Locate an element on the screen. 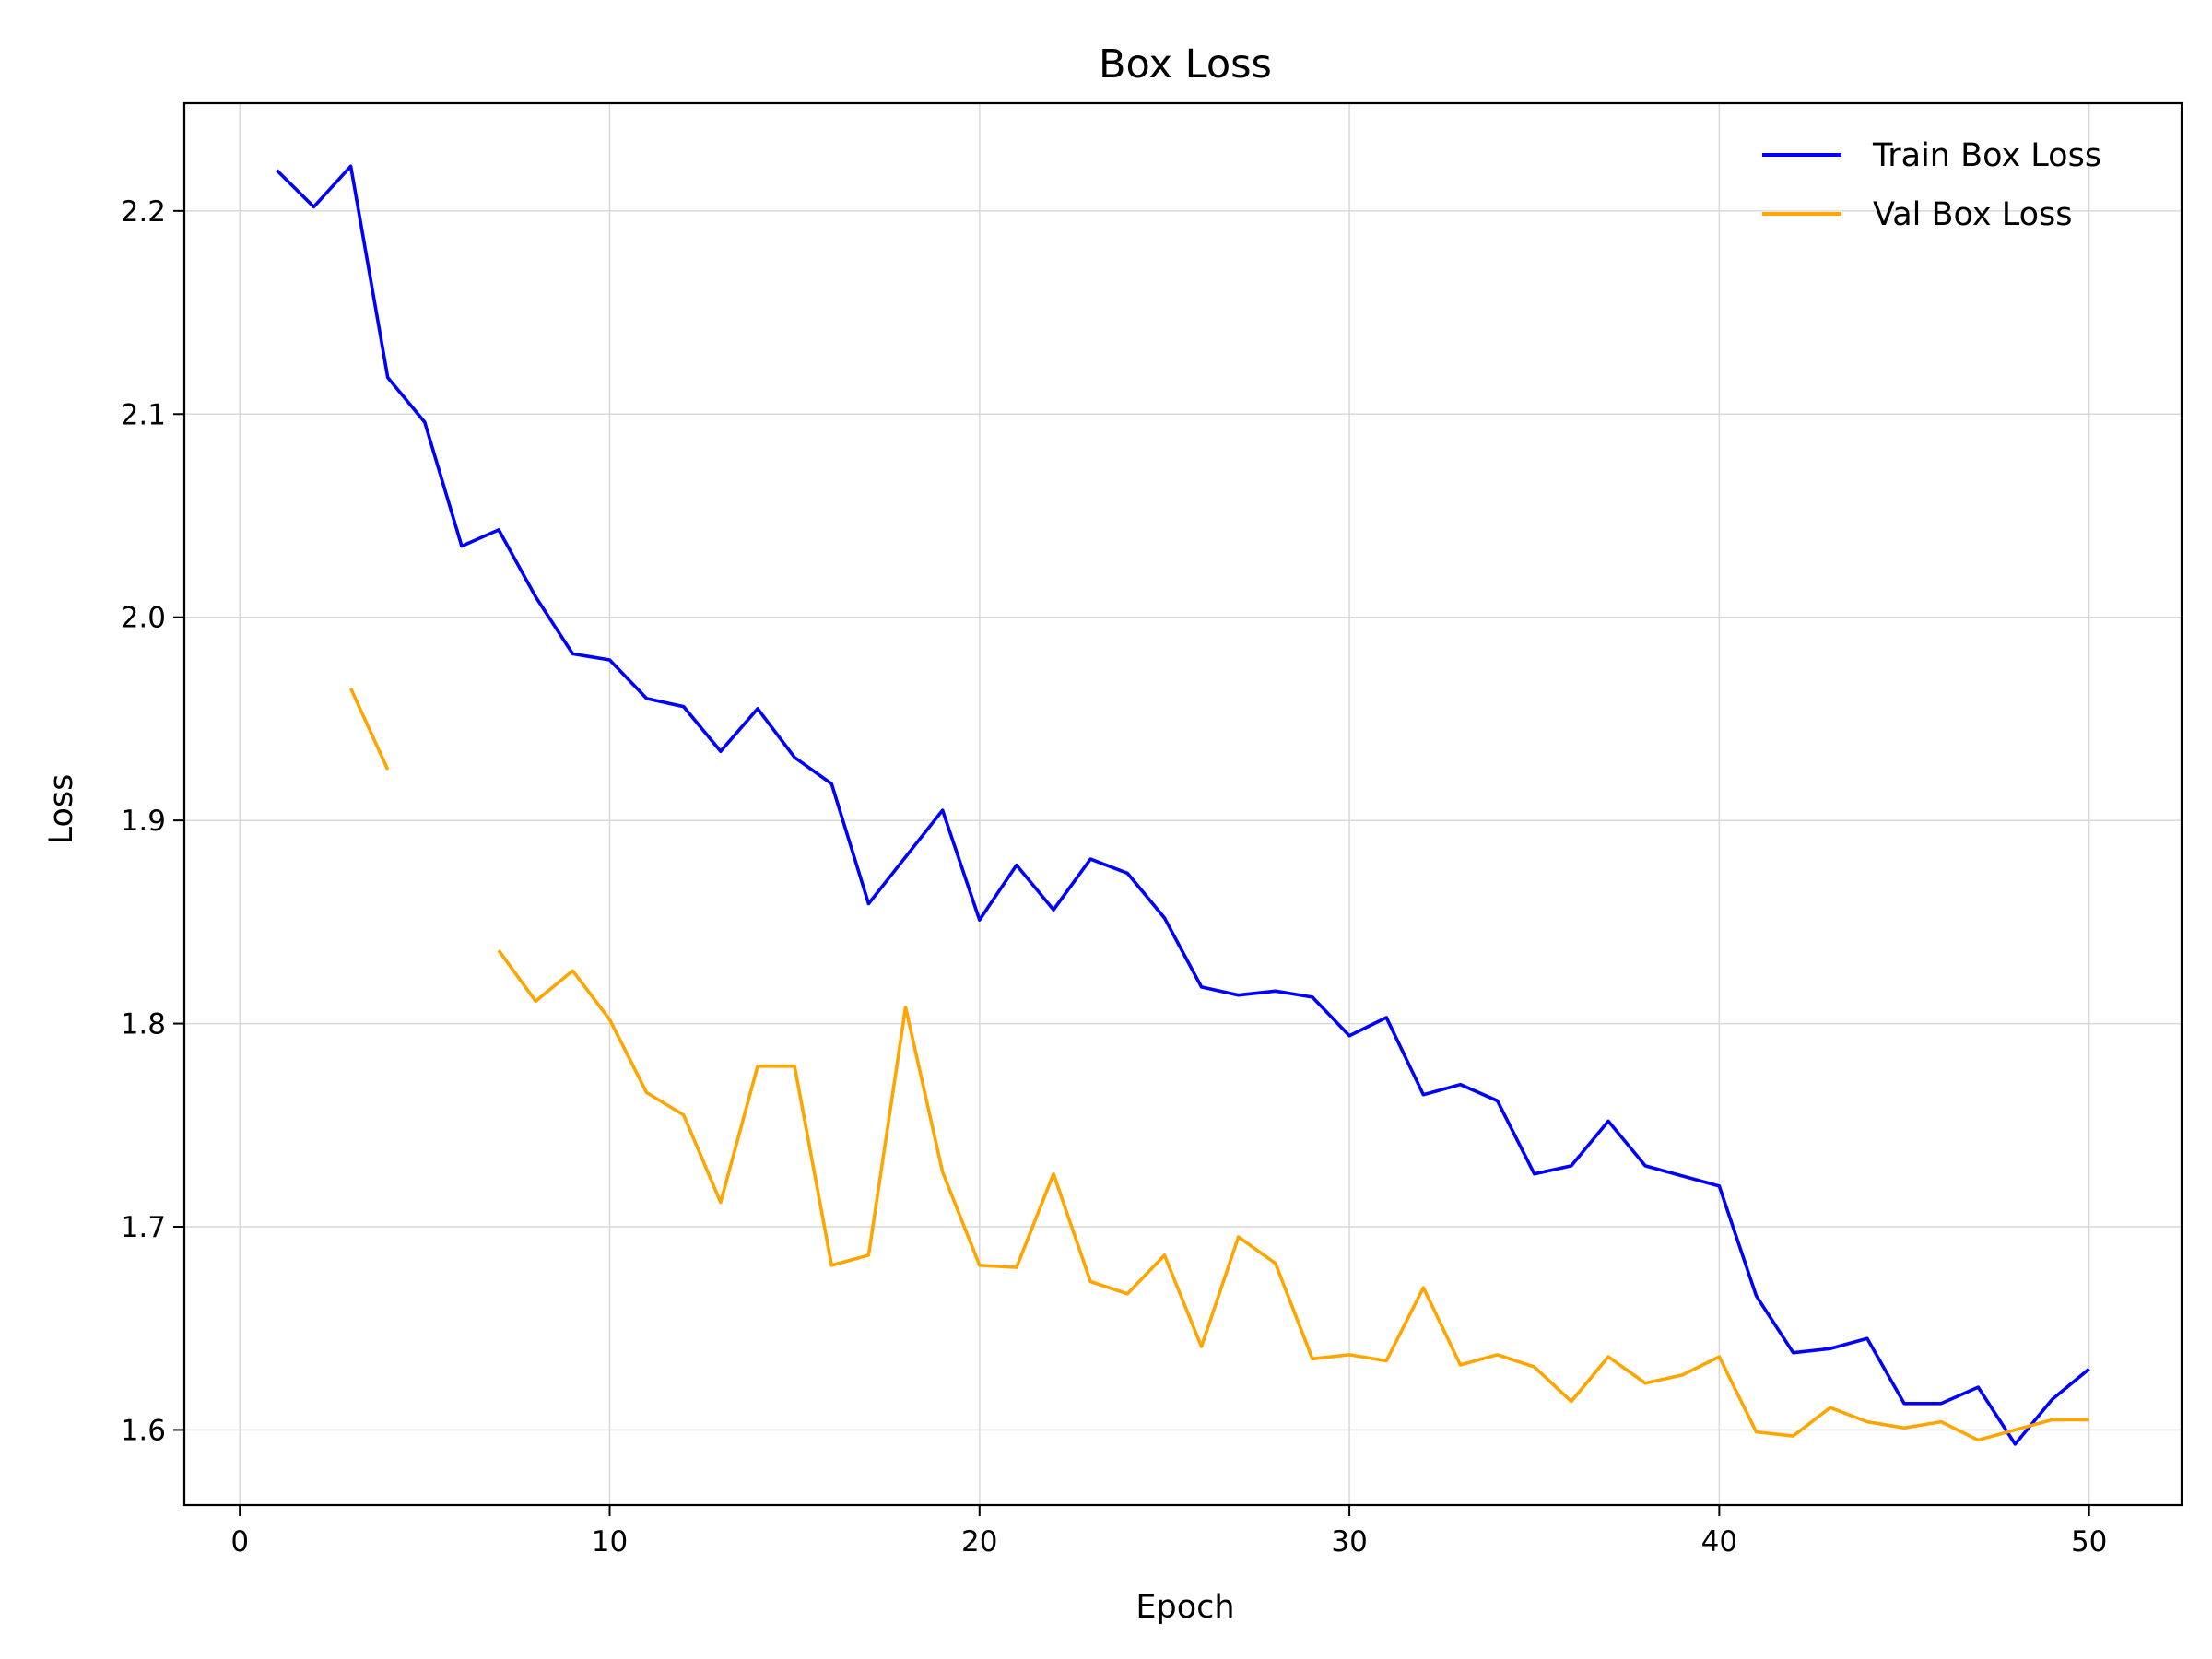 The width and height of the screenshot is (2212, 1659). legend: Train Box Loss Val Box Loss is located at coordinates (1931, 185).